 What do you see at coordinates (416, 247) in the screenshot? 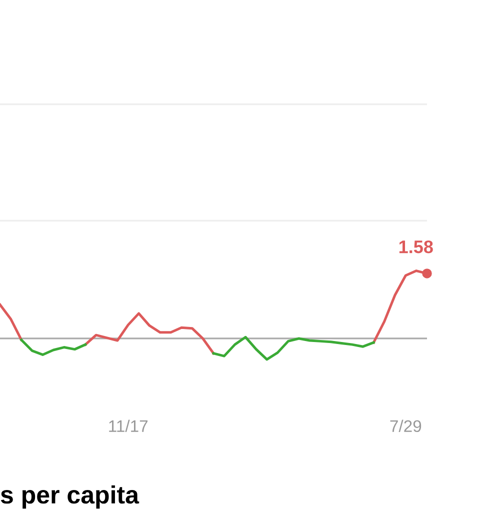
I see `text: 1.58` at bounding box center [416, 247].